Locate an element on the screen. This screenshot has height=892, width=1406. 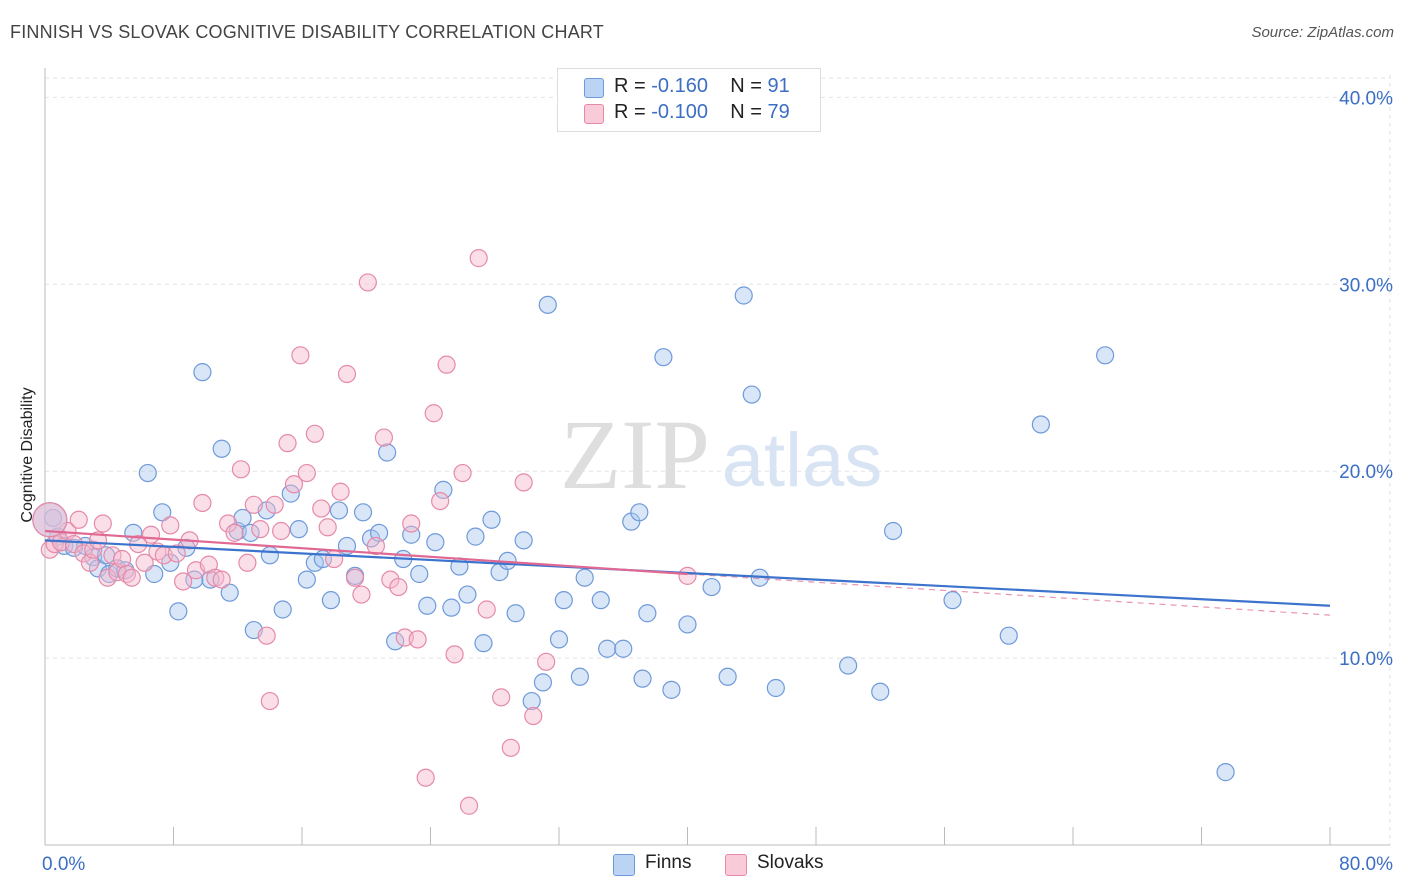
large-point-slovaks is located at coordinates (50, 520).